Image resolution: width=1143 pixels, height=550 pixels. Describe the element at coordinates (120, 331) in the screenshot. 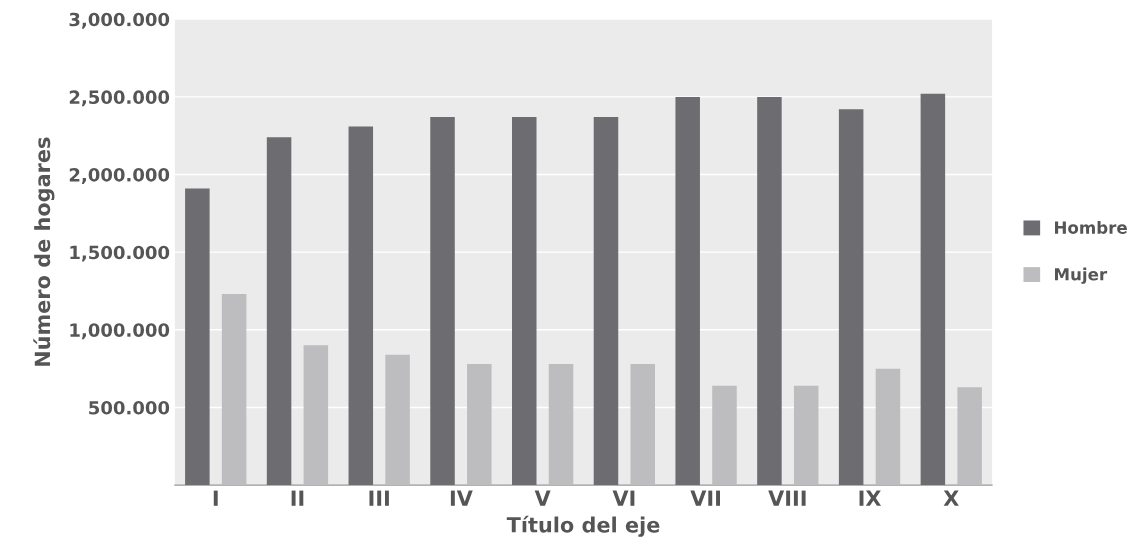

I see `y-tick-label: 1,000.000` at that location.